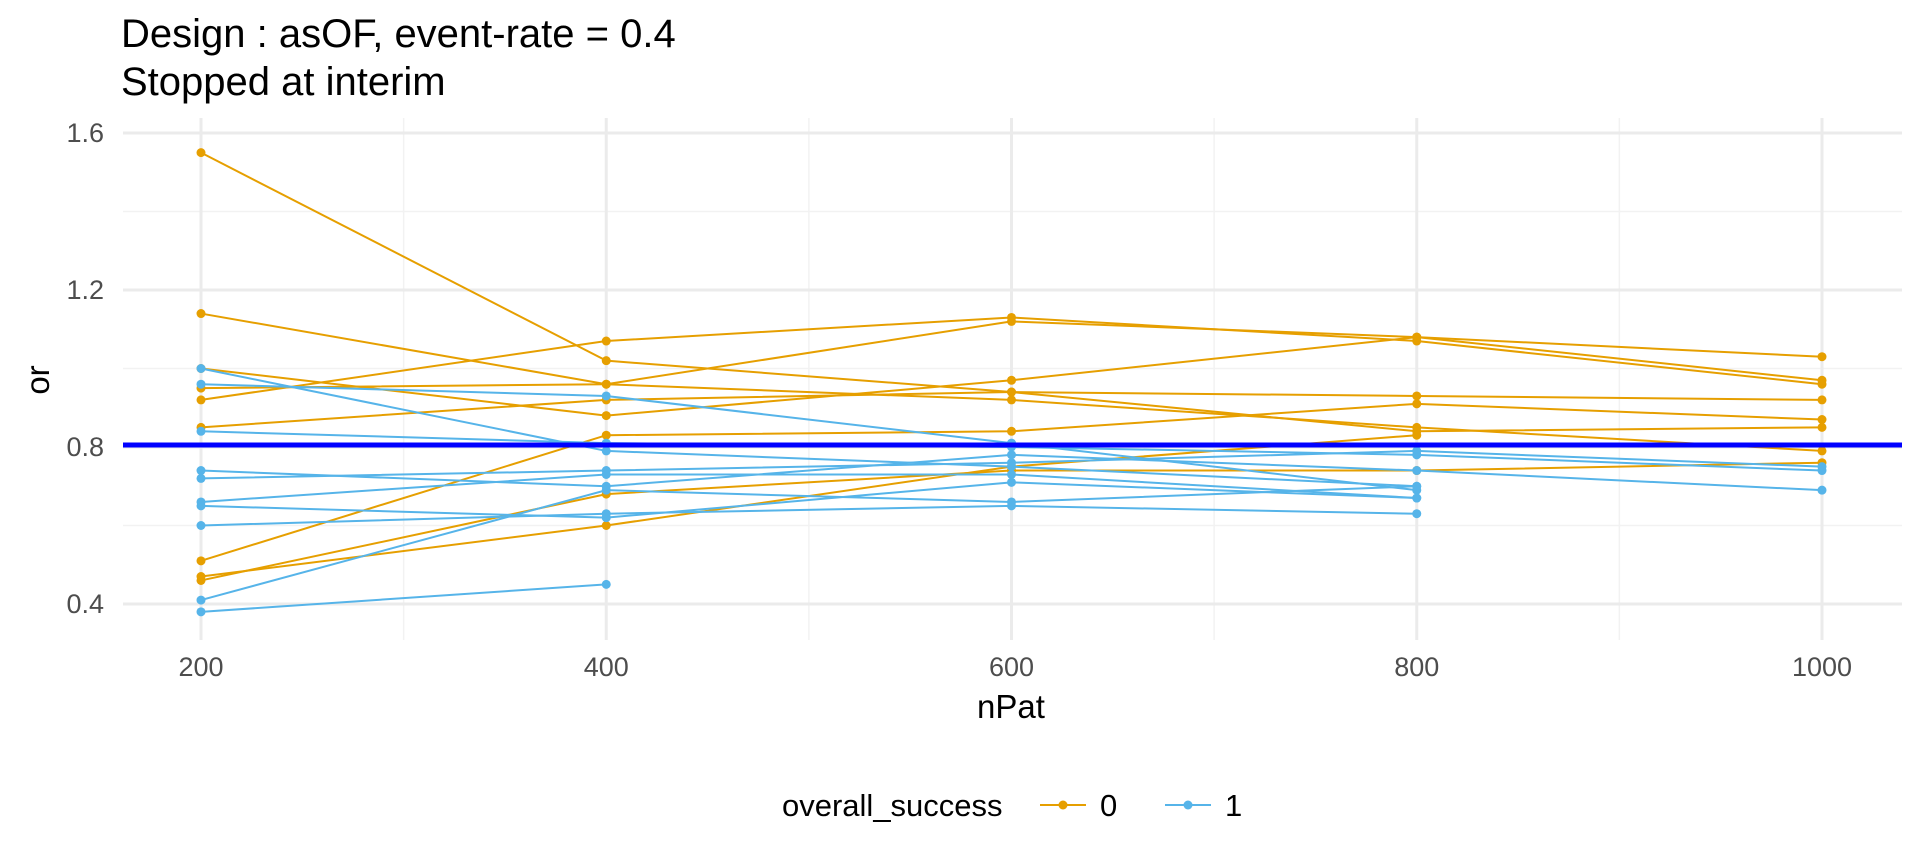 The width and height of the screenshot is (1920, 864). I want to click on chart-subtitle: Stopped at interim, so click(283, 82).